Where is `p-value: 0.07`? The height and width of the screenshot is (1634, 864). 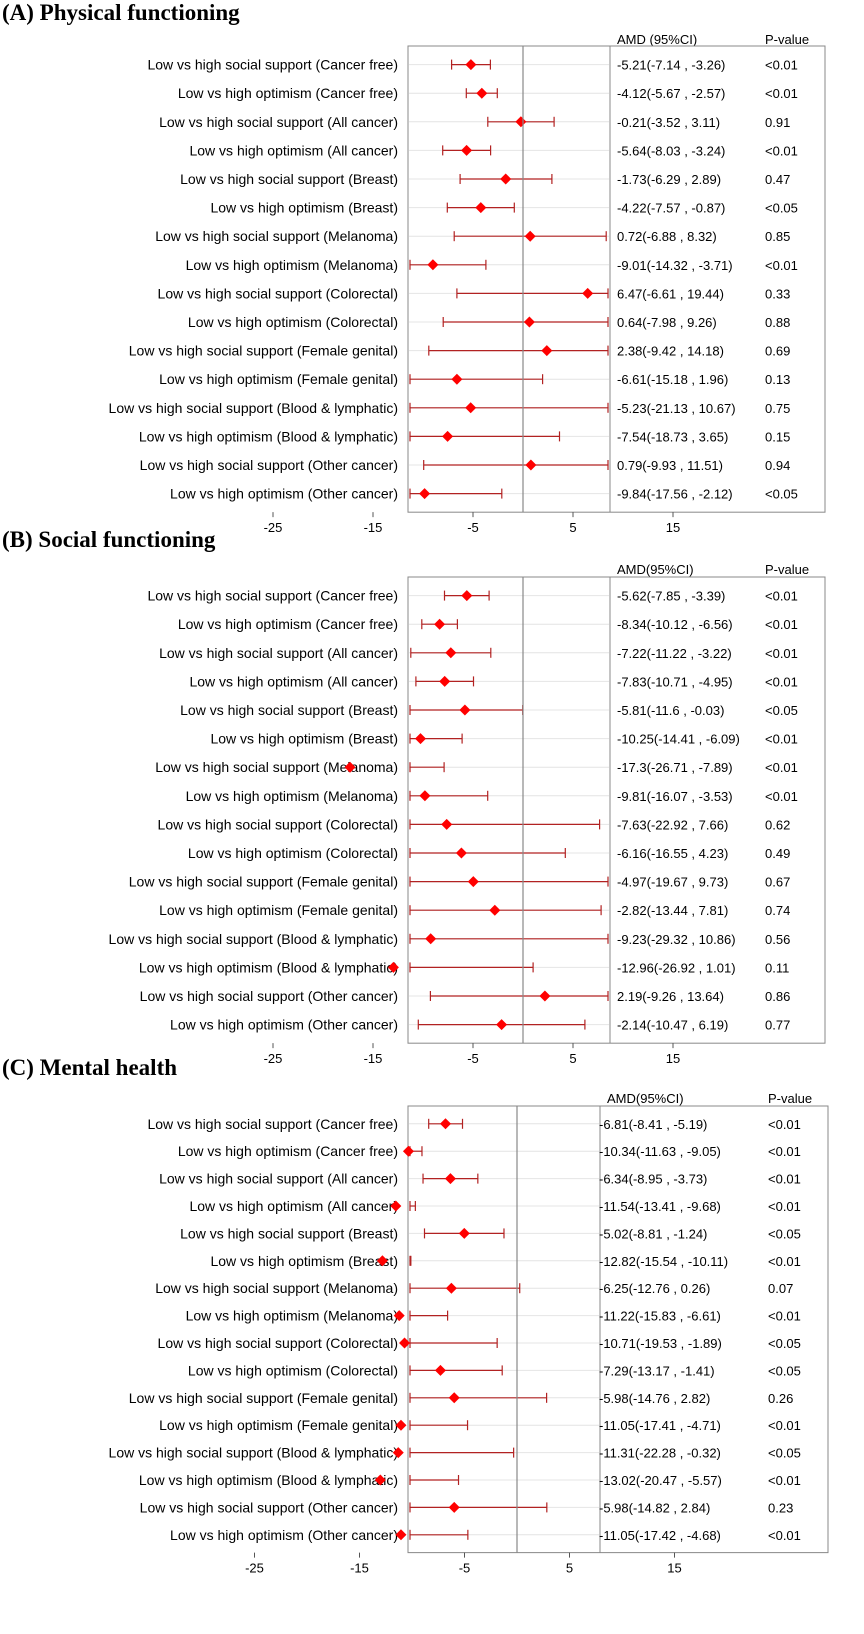
p-value: 0.07 is located at coordinates (780, 1288).